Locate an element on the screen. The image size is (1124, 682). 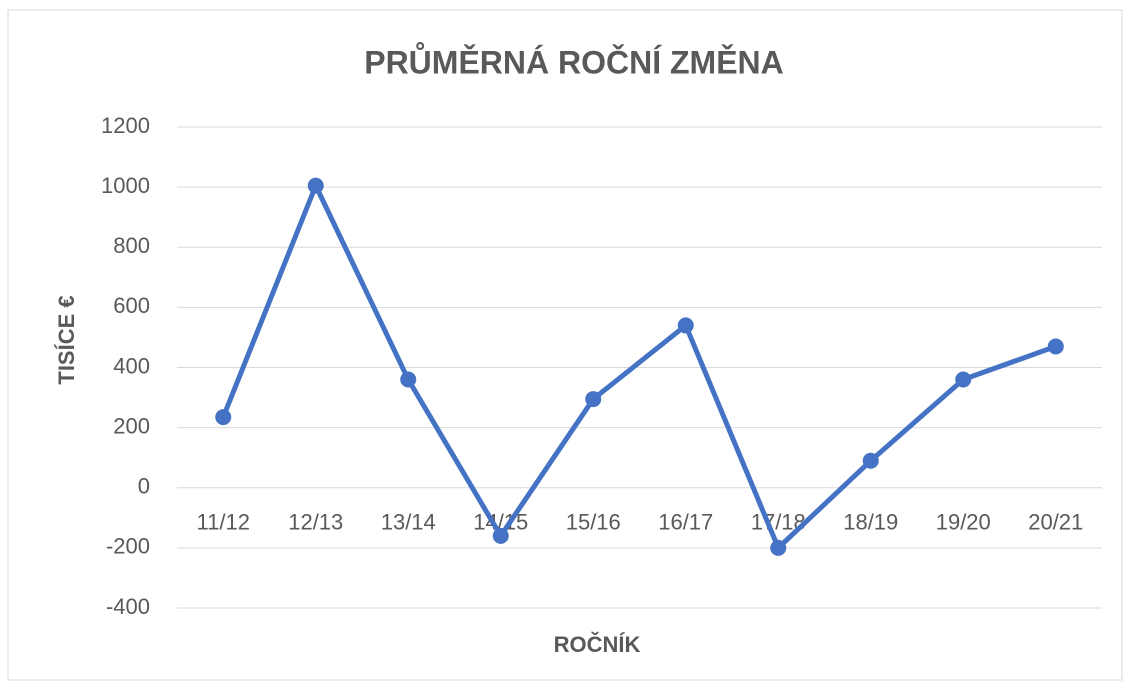
x-tick-label: 12/13 is located at coordinates (315, 522).